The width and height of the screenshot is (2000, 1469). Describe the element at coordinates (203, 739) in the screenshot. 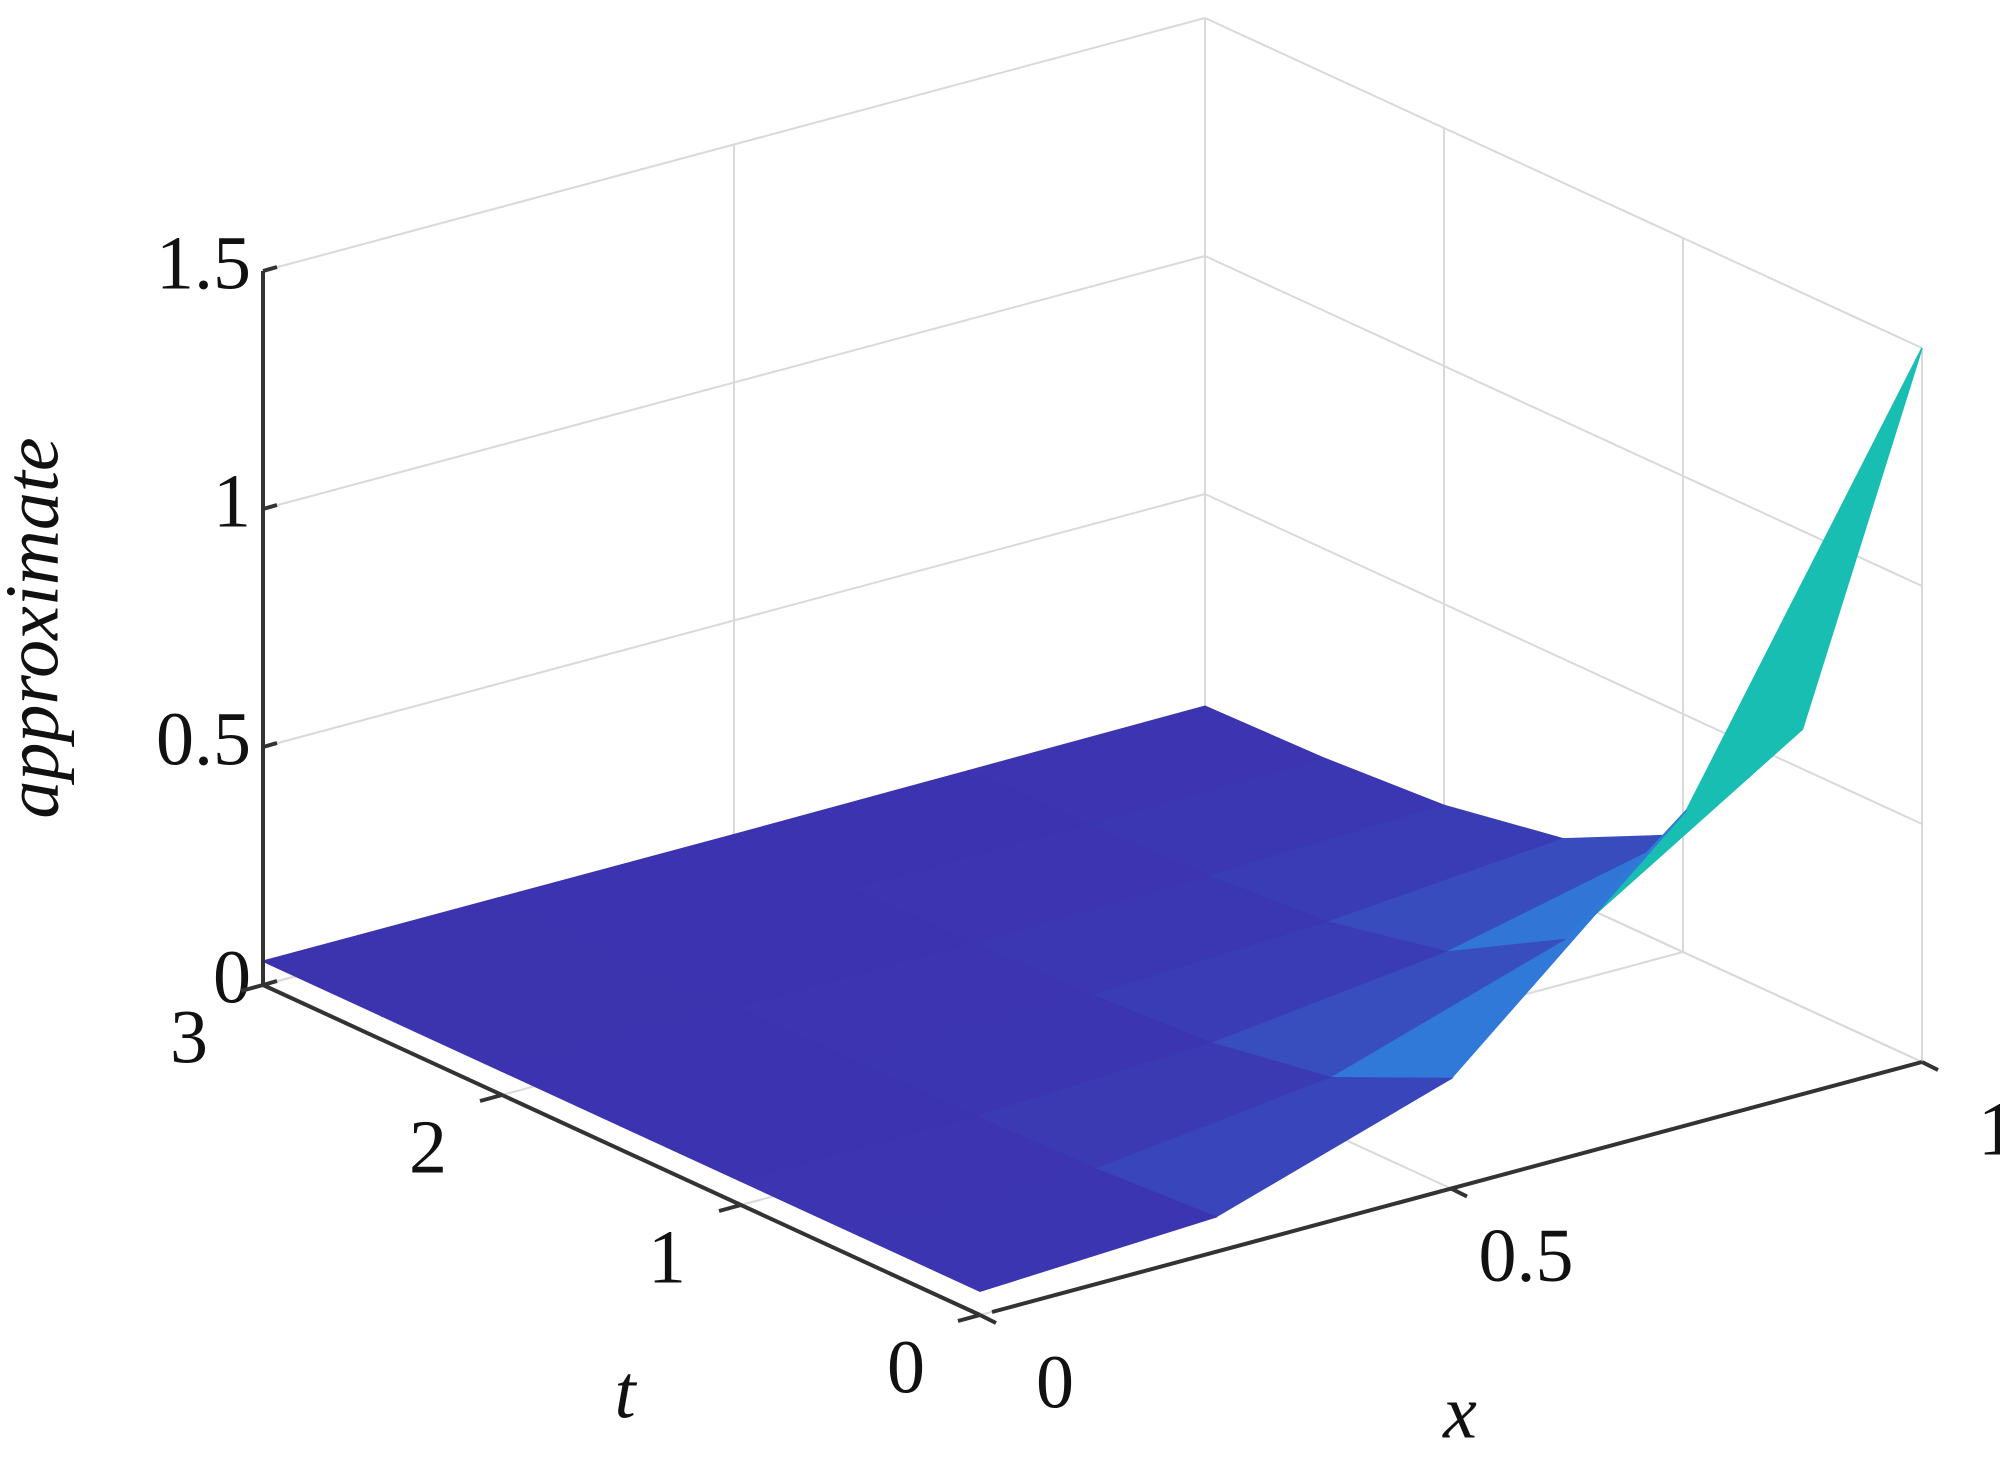

I see `z-tick-label: 0.5` at that location.